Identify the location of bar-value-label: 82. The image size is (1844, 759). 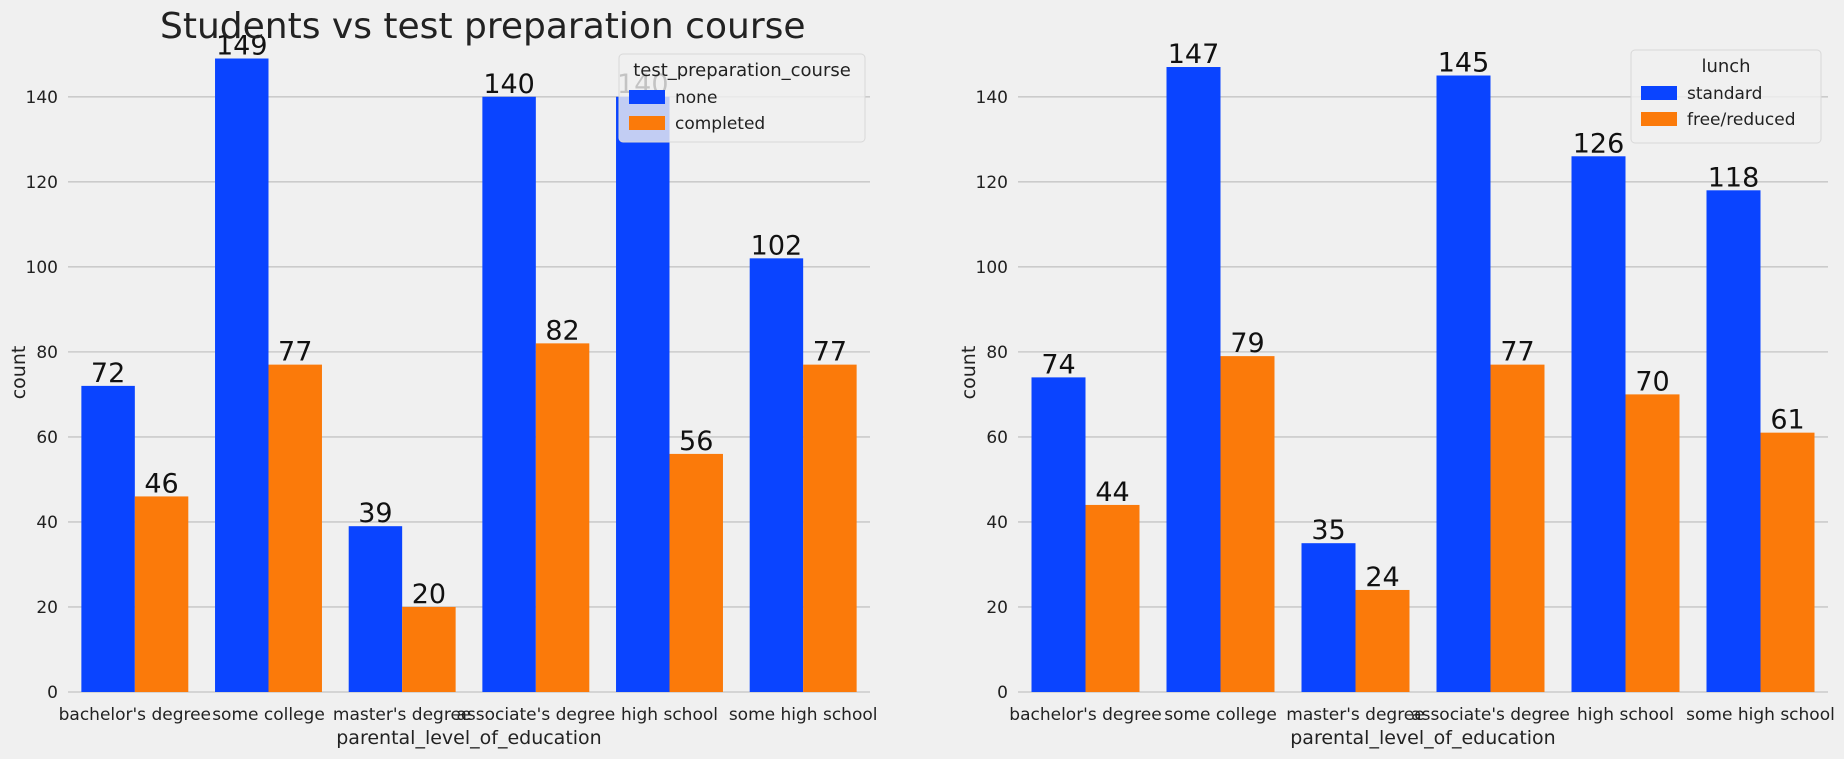
(562, 330).